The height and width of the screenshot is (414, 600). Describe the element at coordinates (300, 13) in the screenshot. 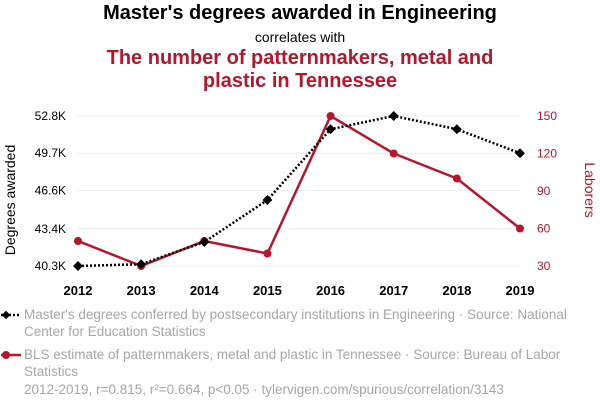

I see `chart-title: Master's degrees awarded in Engineering` at that location.